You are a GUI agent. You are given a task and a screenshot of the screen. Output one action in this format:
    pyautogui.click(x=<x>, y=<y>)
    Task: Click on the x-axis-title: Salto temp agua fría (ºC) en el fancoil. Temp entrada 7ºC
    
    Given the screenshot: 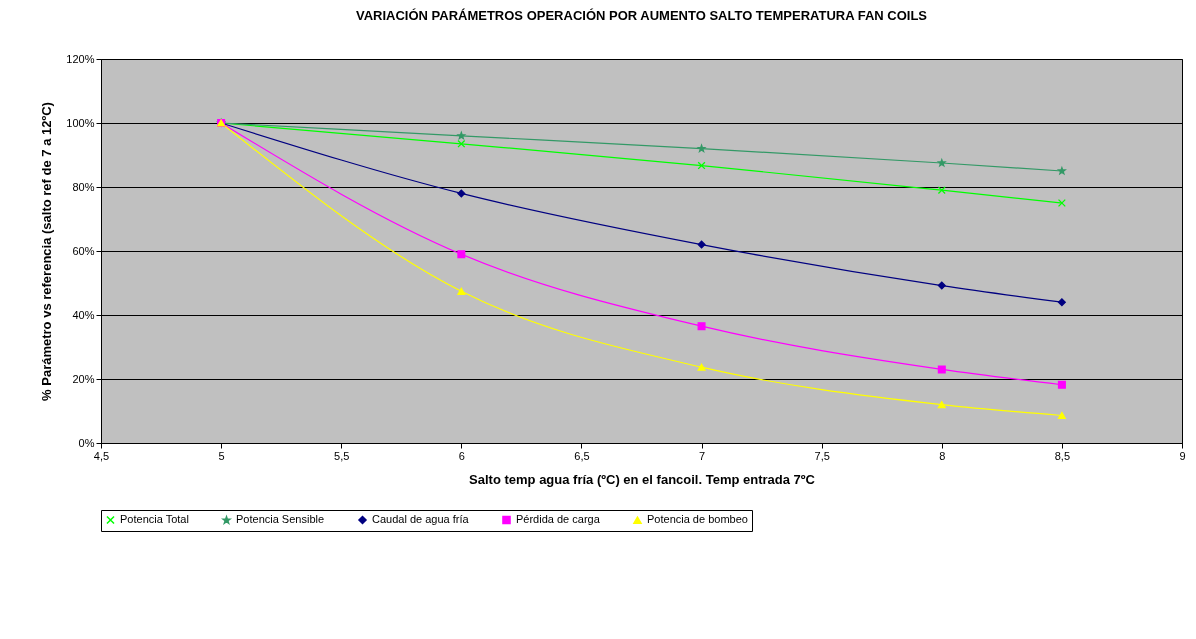 What is the action you would take?
    pyautogui.click(x=642, y=479)
    